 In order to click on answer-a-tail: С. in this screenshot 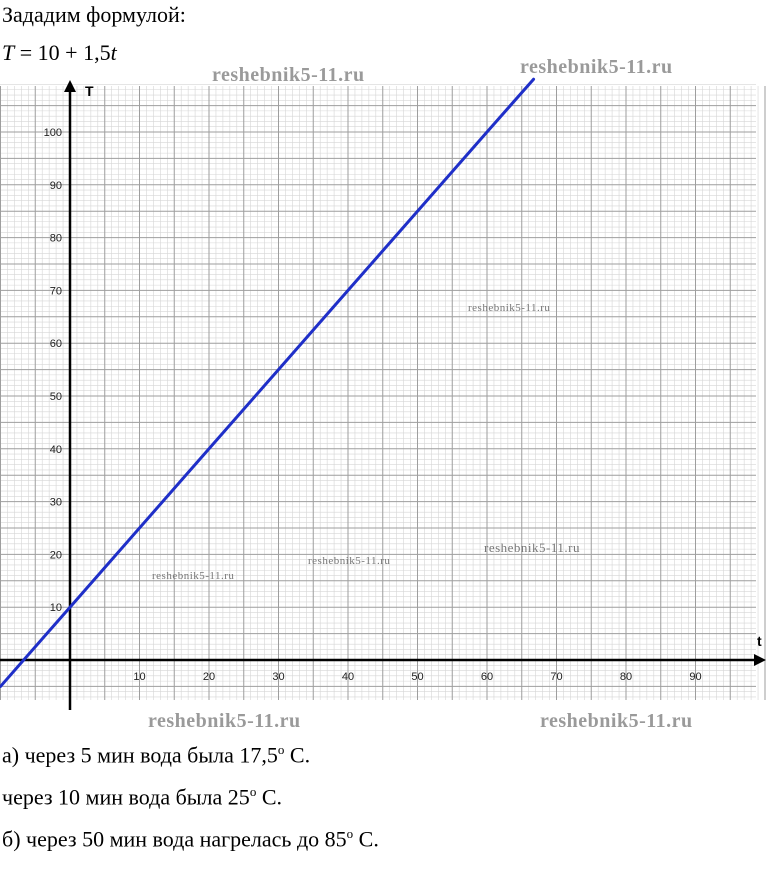, I will do `click(297, 755)`.